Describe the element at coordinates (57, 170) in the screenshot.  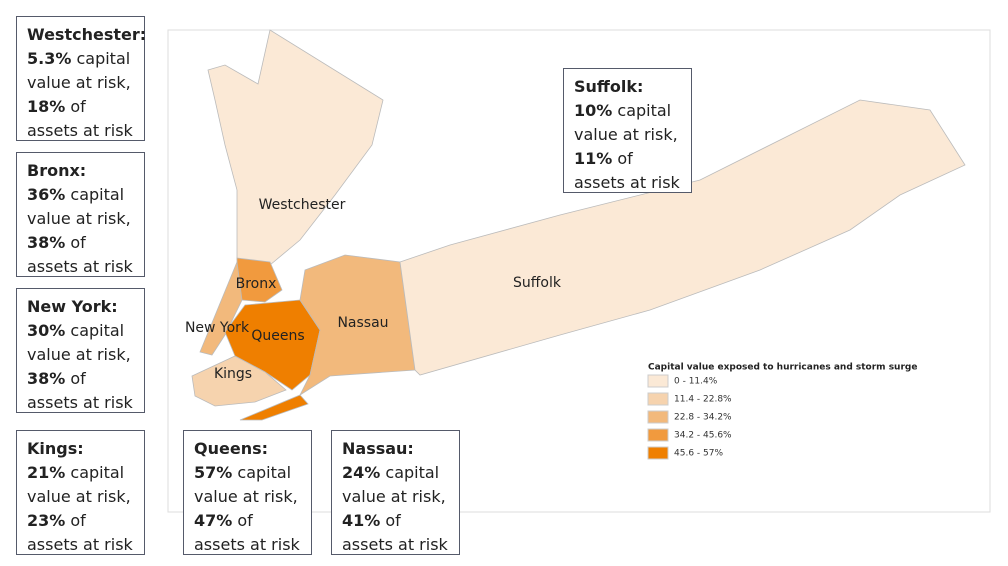
I see `callout-title: Bronx:` at that location.